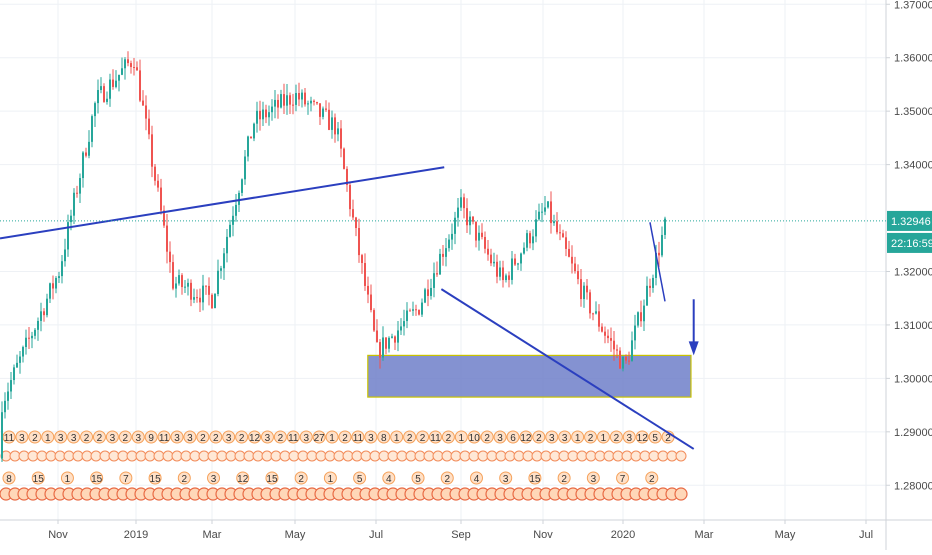  Describe the element at coordinates (222, 203) in the screenshot. I see `upper-trendline` at that location.